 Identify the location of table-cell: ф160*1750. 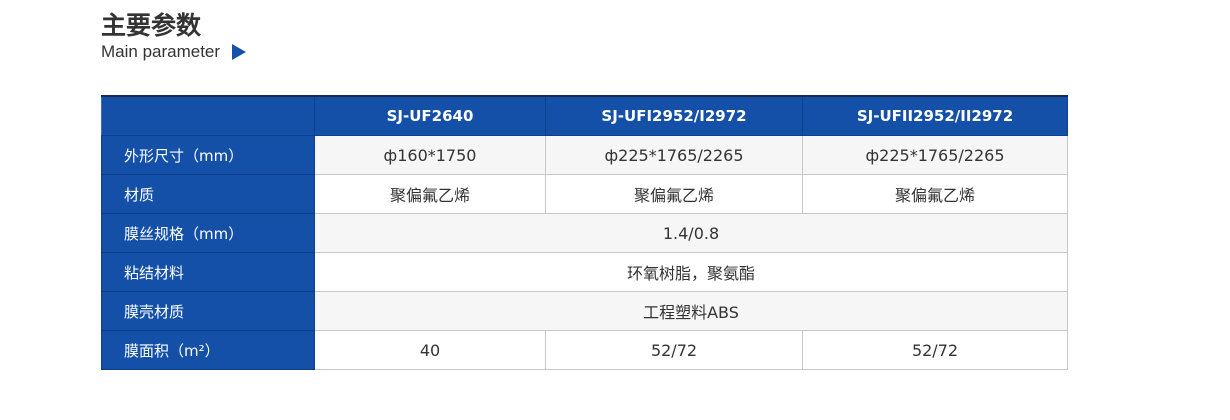
(430, 155).